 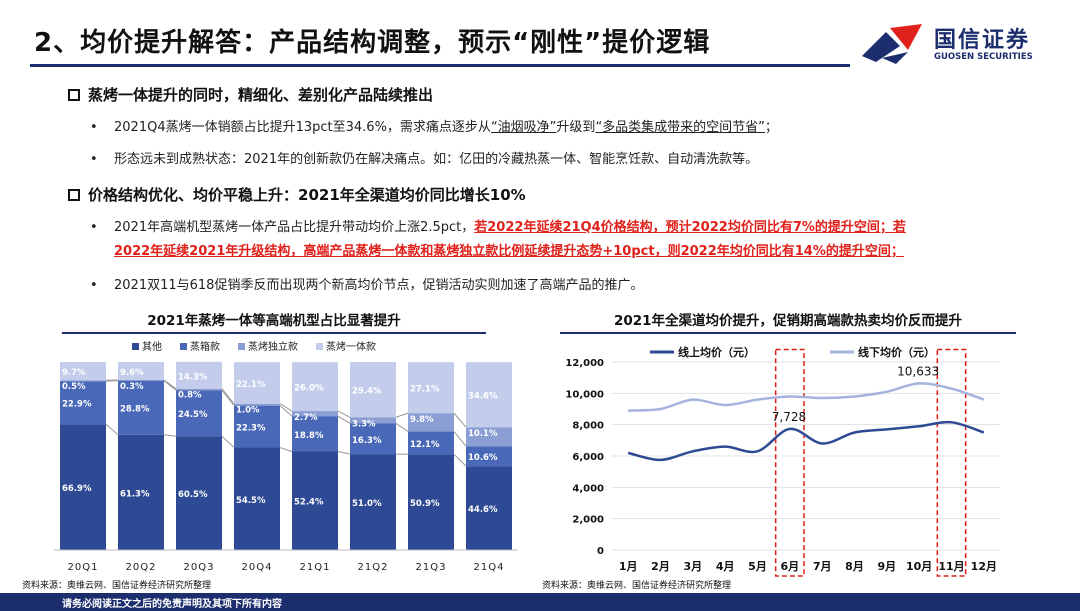 I want to click on x-tick-label: 20Q3, so click(x=199, y=567).